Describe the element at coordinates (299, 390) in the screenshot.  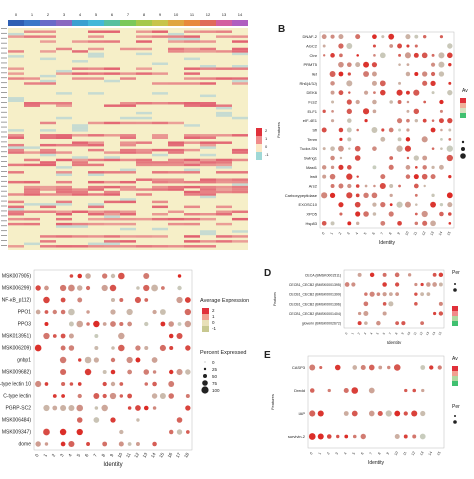
I see `feature-label: Dredd` at that location.